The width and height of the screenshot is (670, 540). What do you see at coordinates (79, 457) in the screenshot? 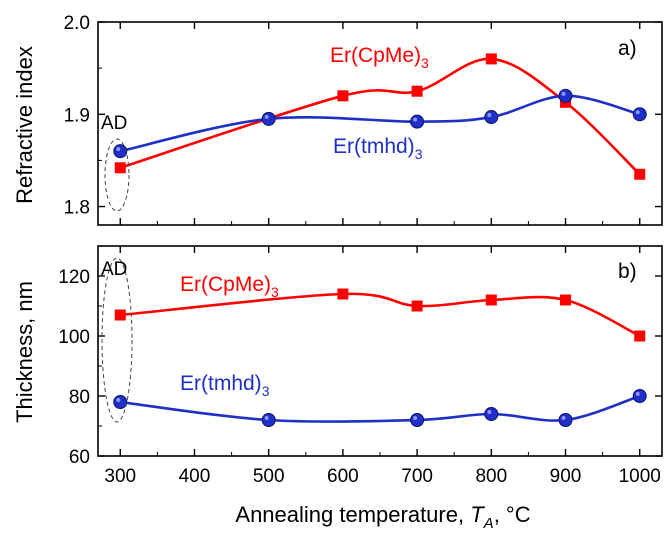
I see `panel-b-y-tick-label: 60` at bounding box center [79, 457].